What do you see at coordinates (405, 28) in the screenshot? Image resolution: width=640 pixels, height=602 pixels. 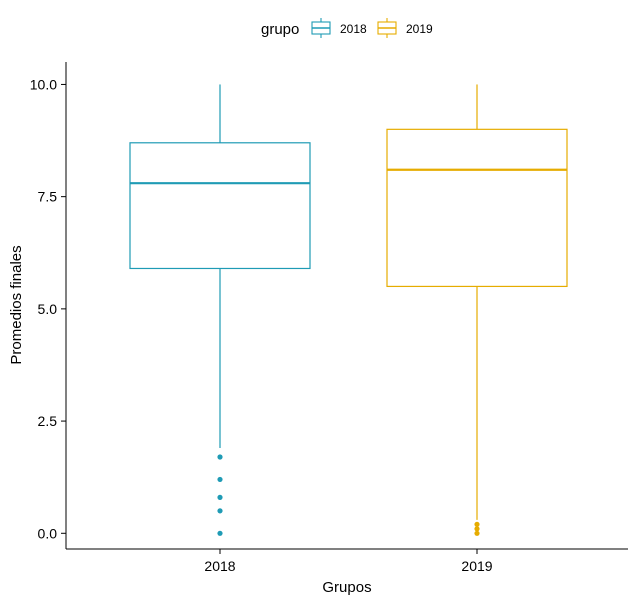 I see `legend-entry-2019: 2019` at bounding box center [405, 28].